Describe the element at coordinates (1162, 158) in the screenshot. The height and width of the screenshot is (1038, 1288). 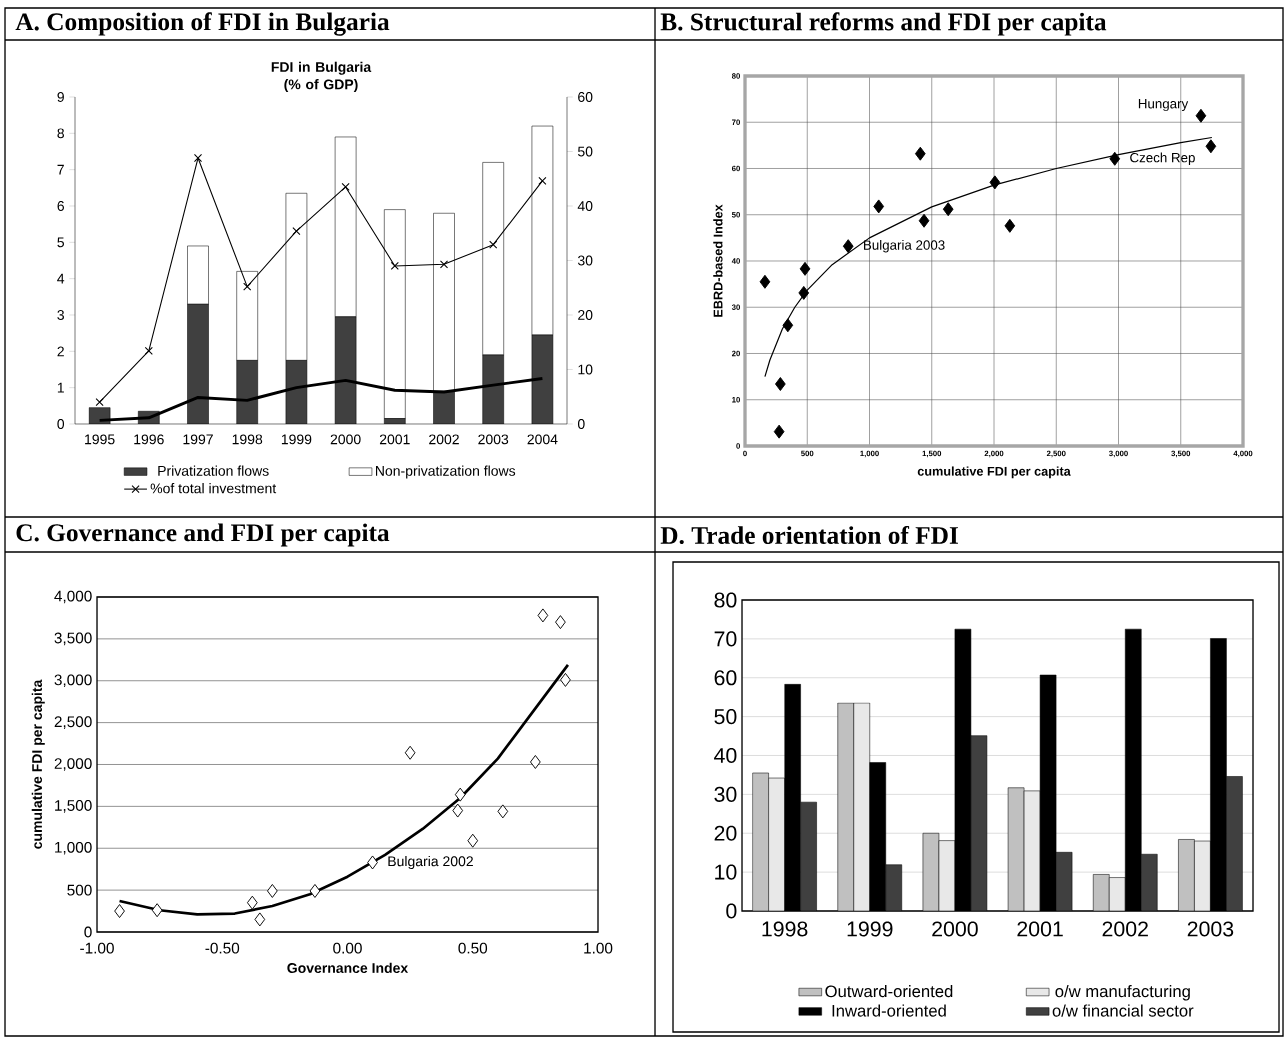
I see `annotation: Czech Rep` at that location.